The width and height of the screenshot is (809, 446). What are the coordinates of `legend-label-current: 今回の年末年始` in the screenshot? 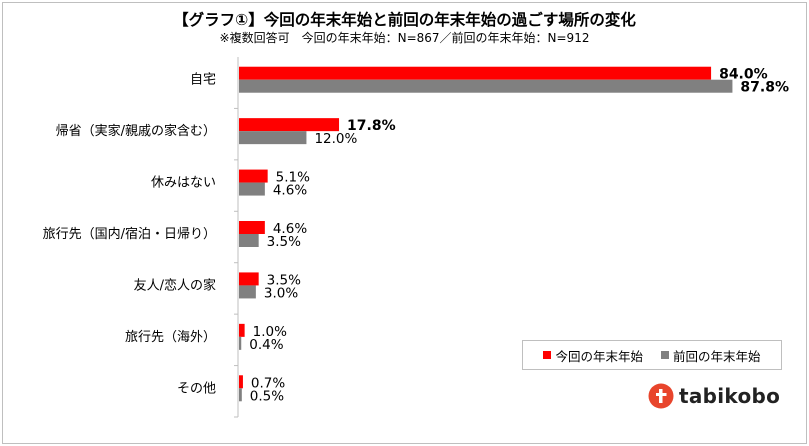 It's located at (599, 356).